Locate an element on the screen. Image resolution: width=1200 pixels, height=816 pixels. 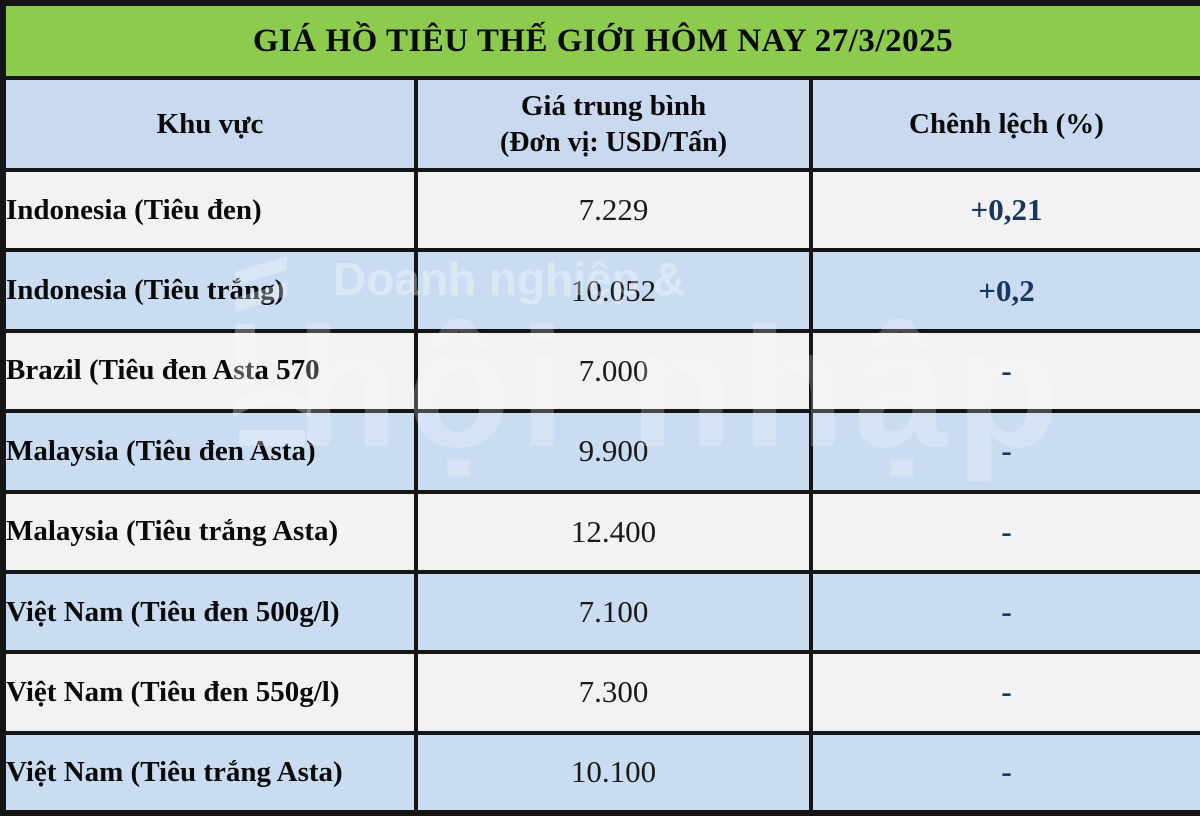
table-row: Malaysia (Tiêu đen Asta) 9.900 - is located at coordinates (600, 451).